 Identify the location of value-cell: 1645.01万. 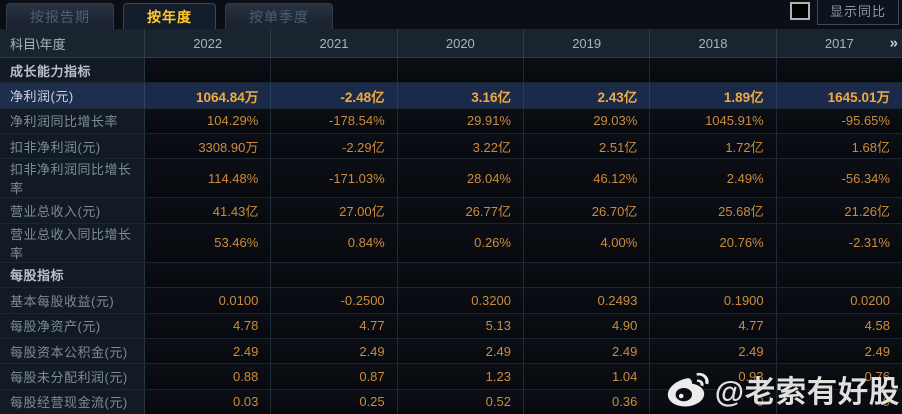
(858, 97).